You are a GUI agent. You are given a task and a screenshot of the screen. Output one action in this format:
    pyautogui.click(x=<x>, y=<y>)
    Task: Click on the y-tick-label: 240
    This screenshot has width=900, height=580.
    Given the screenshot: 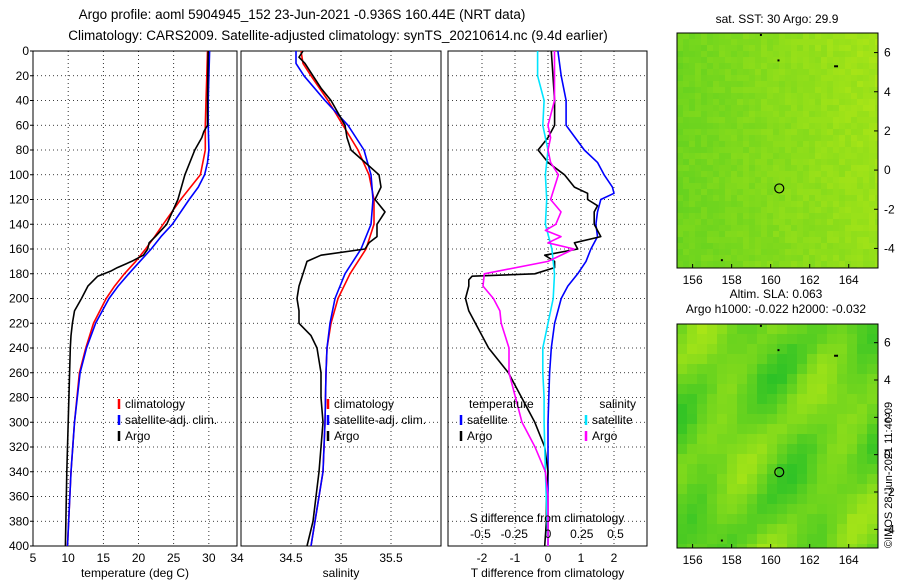 What is the action you would take?
    pyautogui.click(x=19, y=348)
    